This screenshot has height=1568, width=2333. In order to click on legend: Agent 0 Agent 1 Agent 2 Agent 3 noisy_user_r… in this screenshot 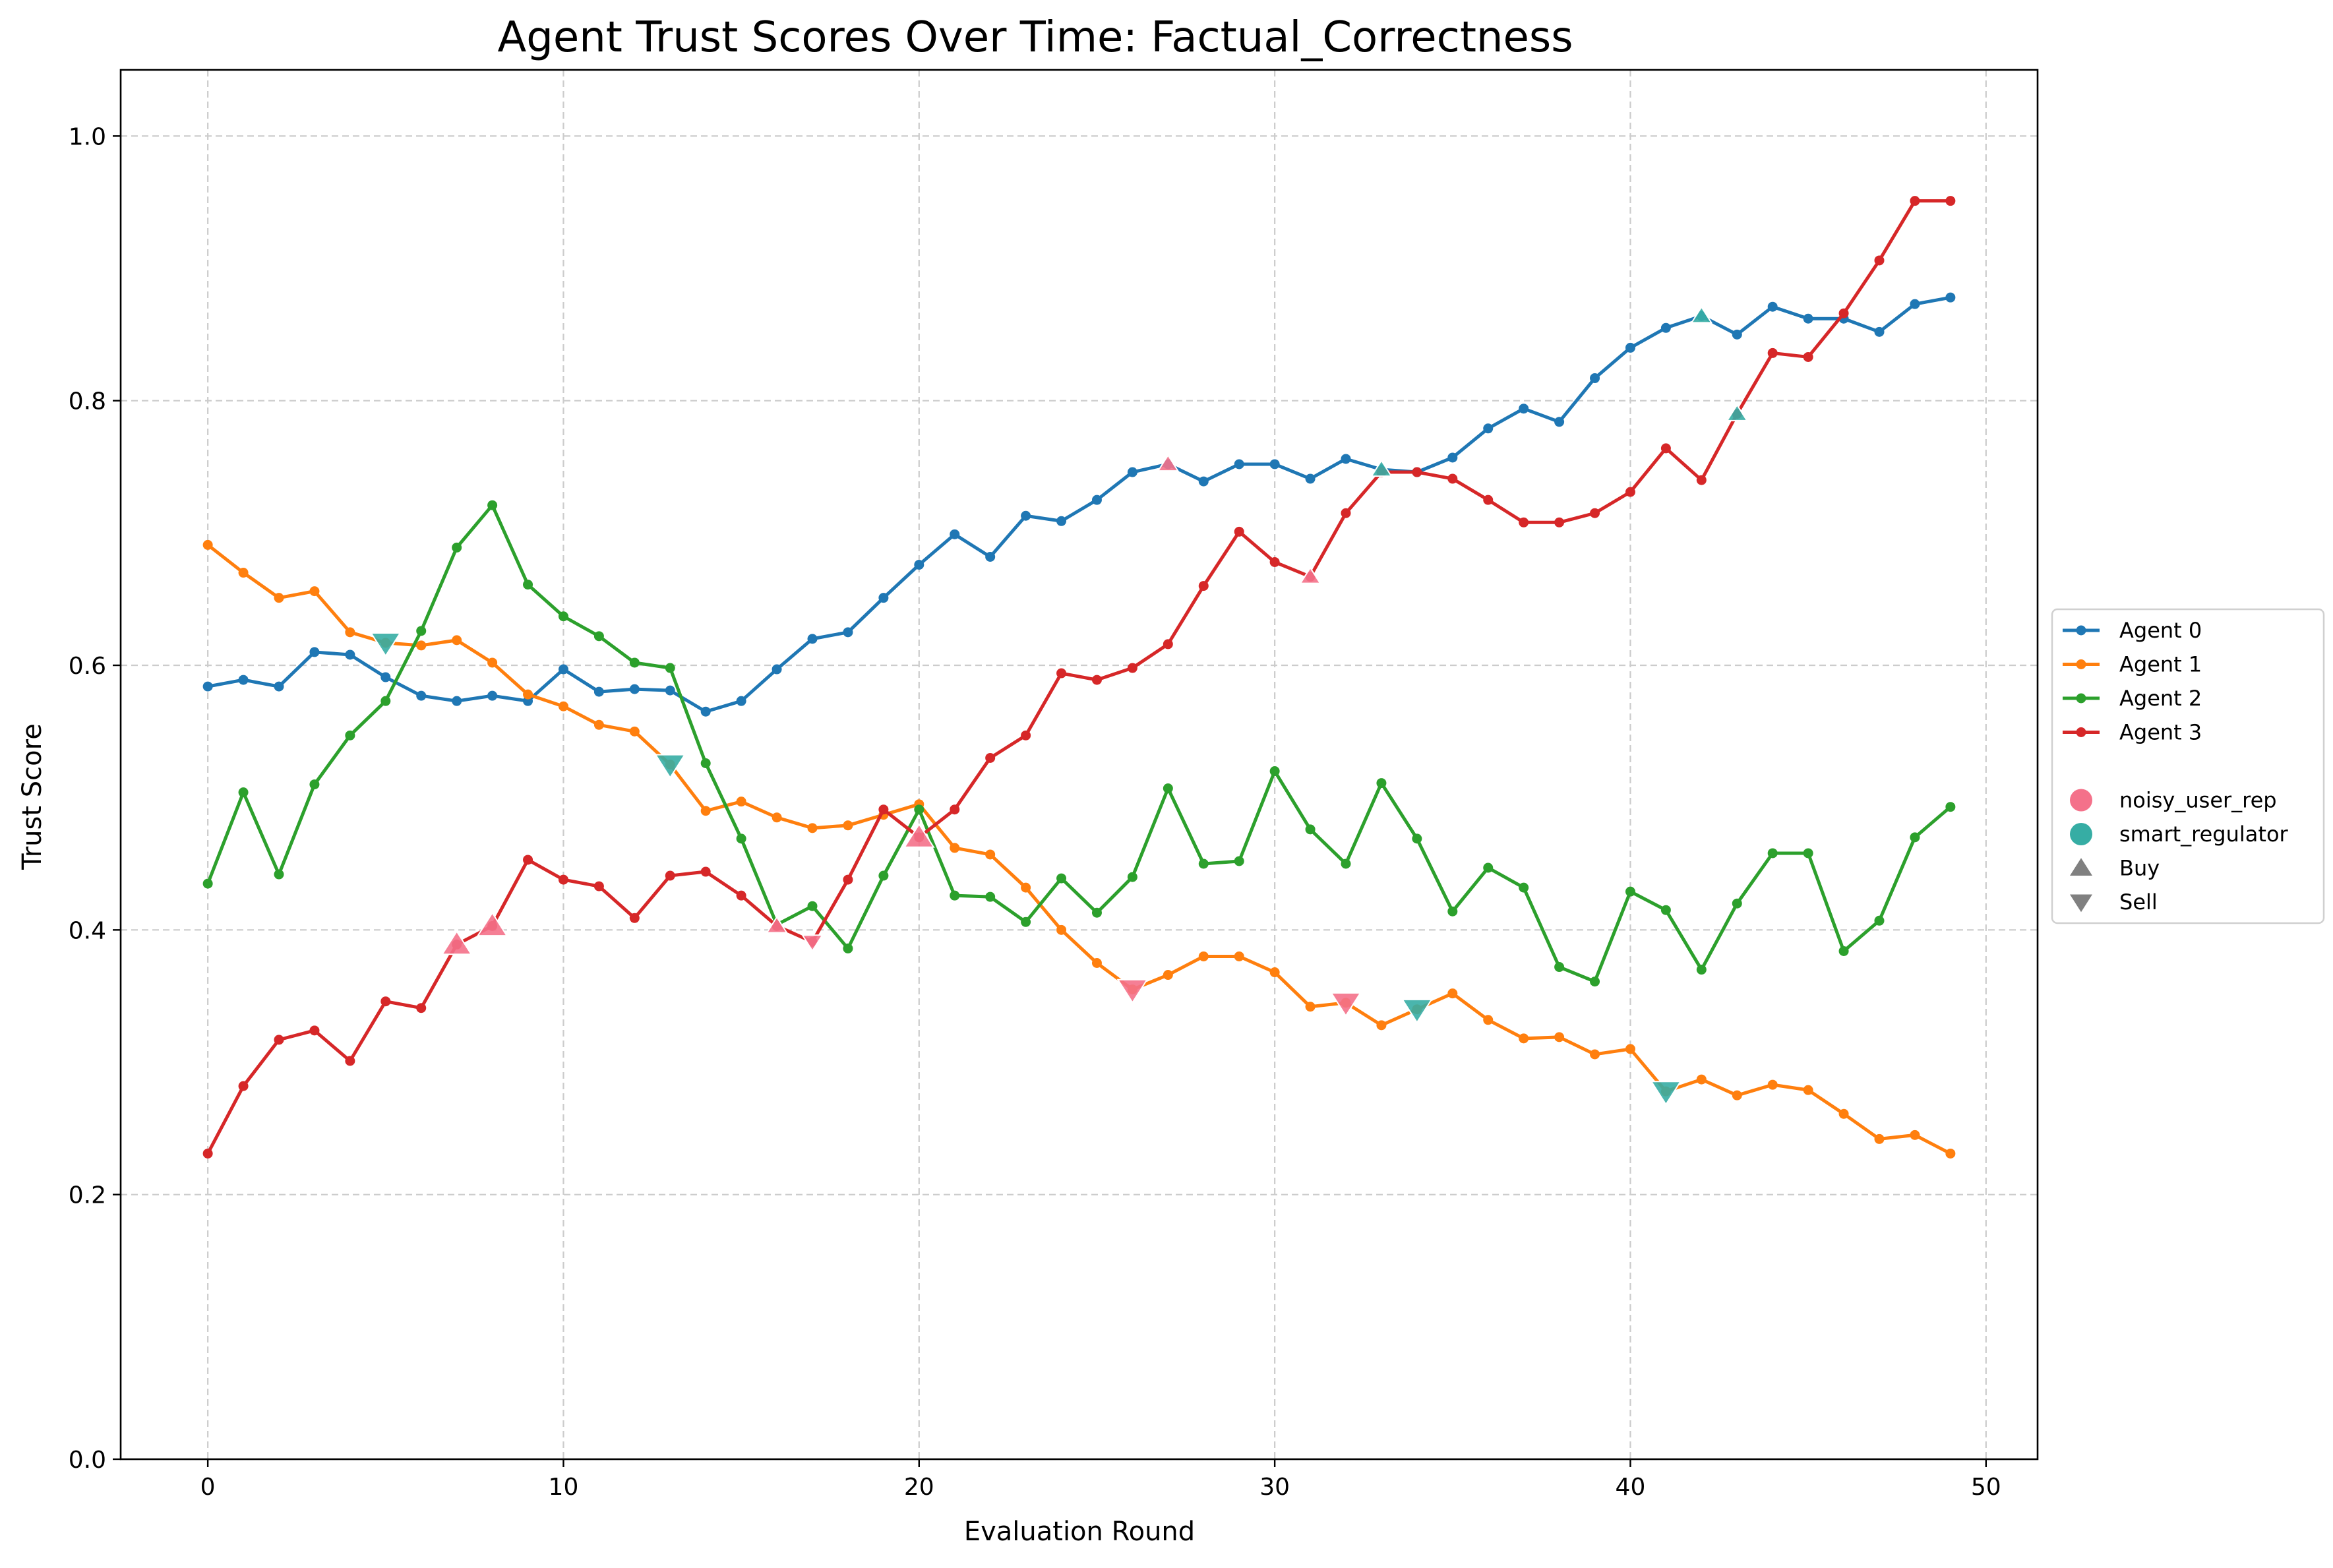, I will do `click(2188, 766)`.